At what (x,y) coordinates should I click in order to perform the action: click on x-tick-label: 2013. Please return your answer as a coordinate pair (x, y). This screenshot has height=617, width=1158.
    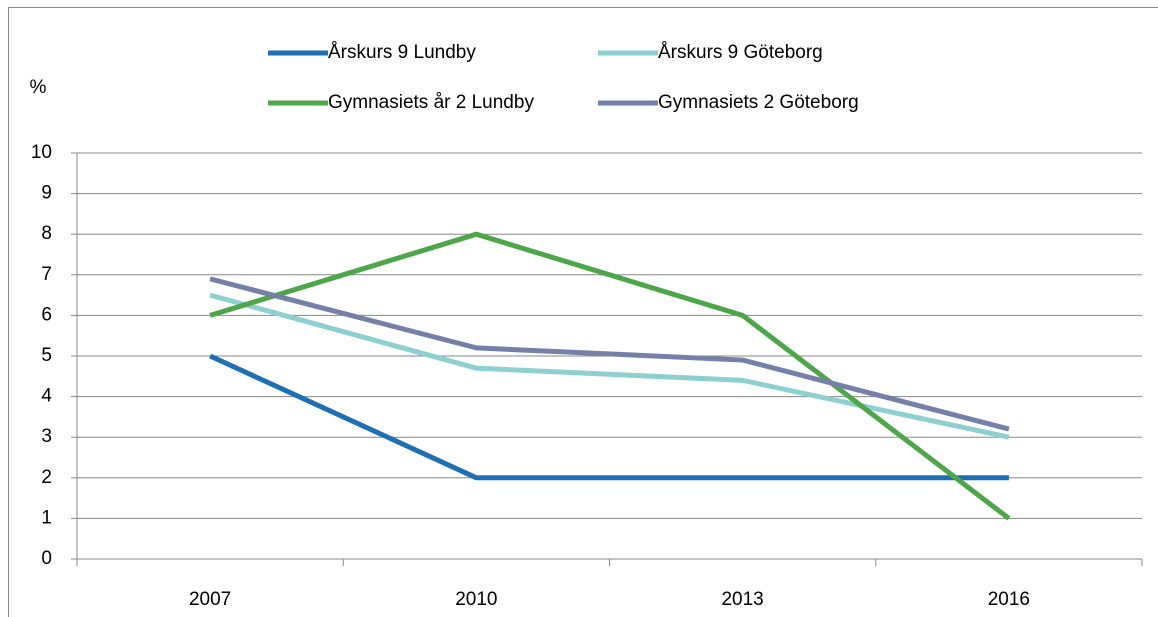
    Looking at the image, I should click on (742, 599).